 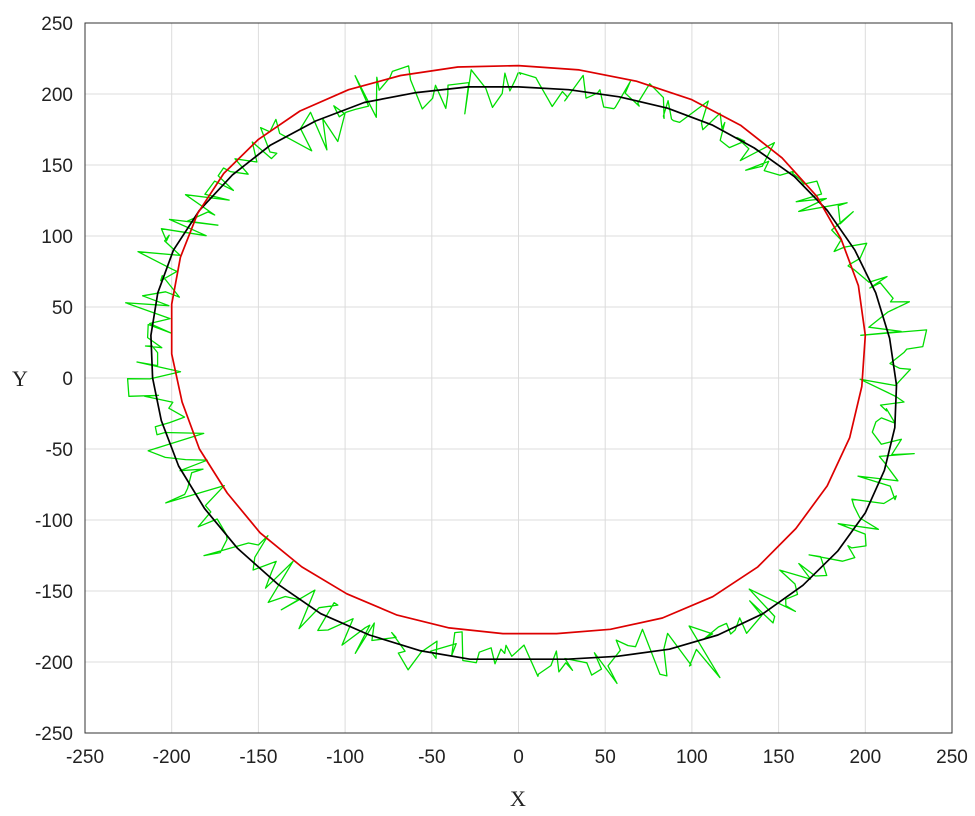 I want to click on x-tick-label: -100, so click(x=345, y=757).